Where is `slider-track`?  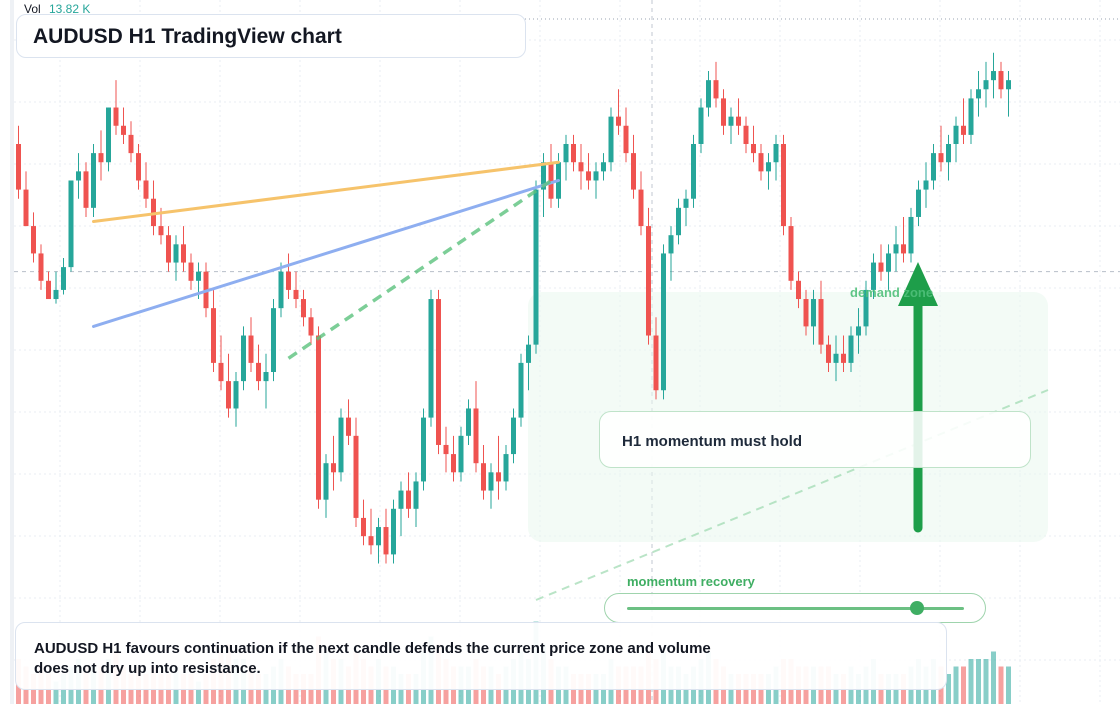
slider-track is located at coordinates (795, 608).